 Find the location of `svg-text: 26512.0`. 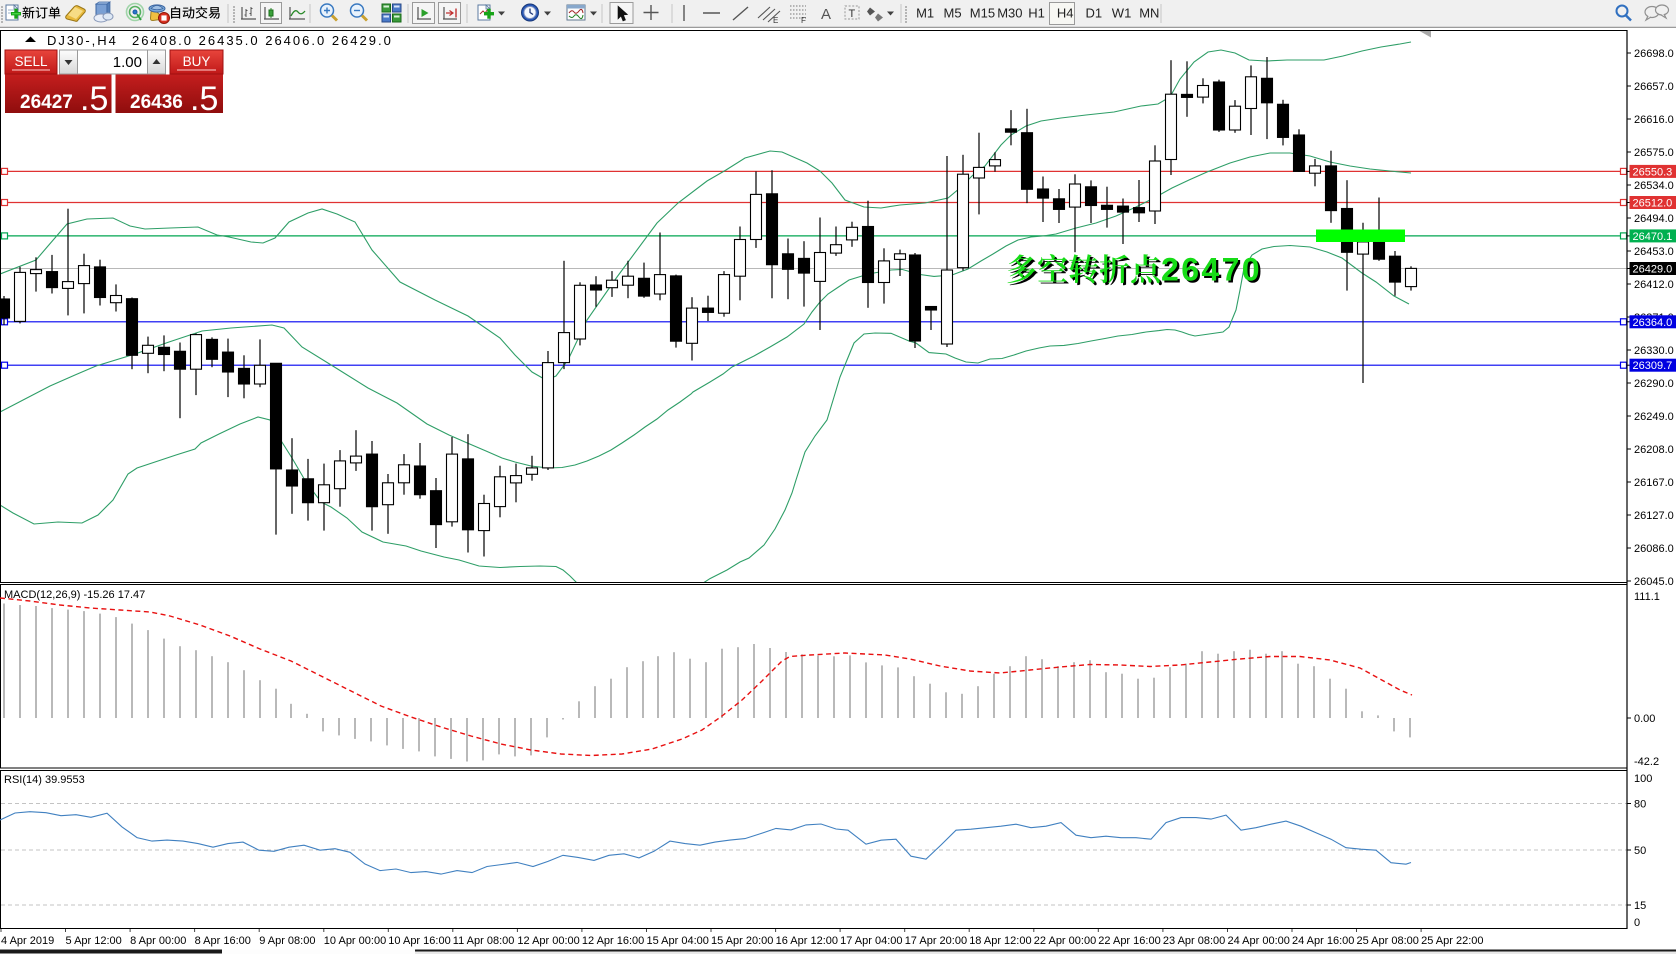

svg-text: 26512.0 is located at coordinates (1653, 204).